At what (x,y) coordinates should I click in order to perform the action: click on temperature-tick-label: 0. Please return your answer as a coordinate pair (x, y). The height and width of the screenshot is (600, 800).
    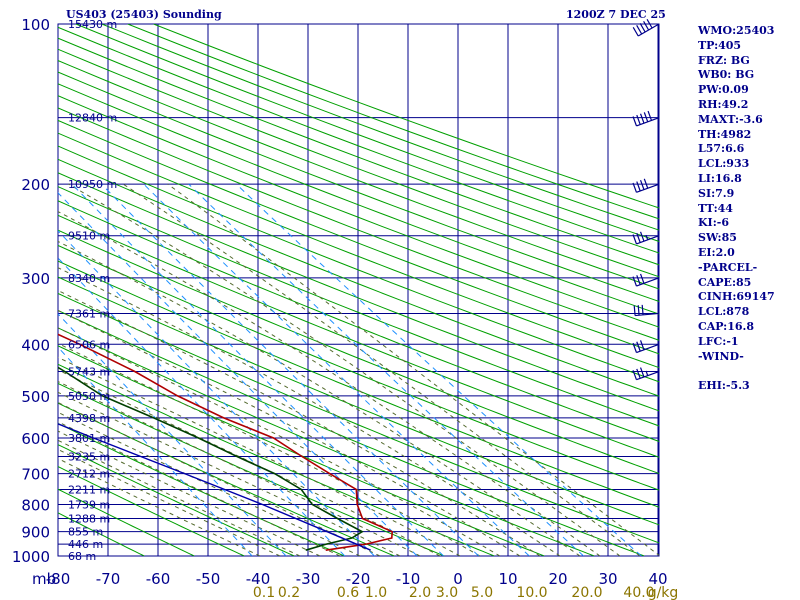
    Looking at the image, I should click on (458, 579).